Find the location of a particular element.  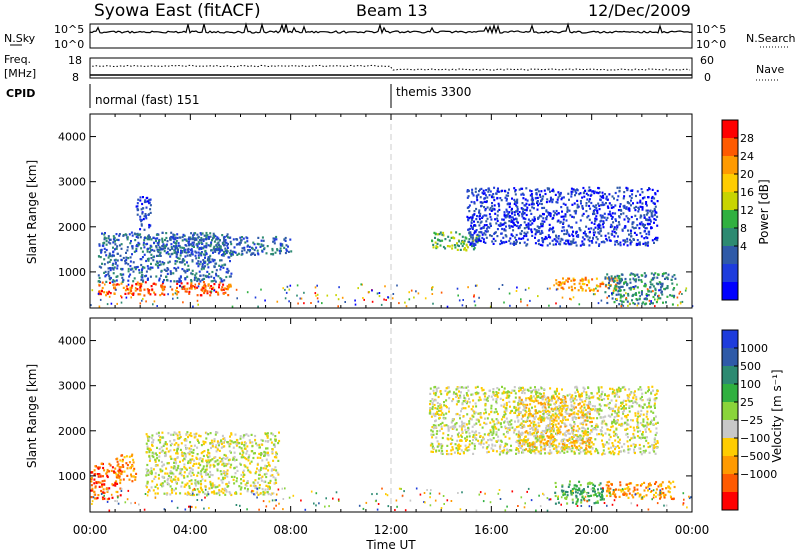

nsky-label: N.Sky is located at coordinates (20, 38).